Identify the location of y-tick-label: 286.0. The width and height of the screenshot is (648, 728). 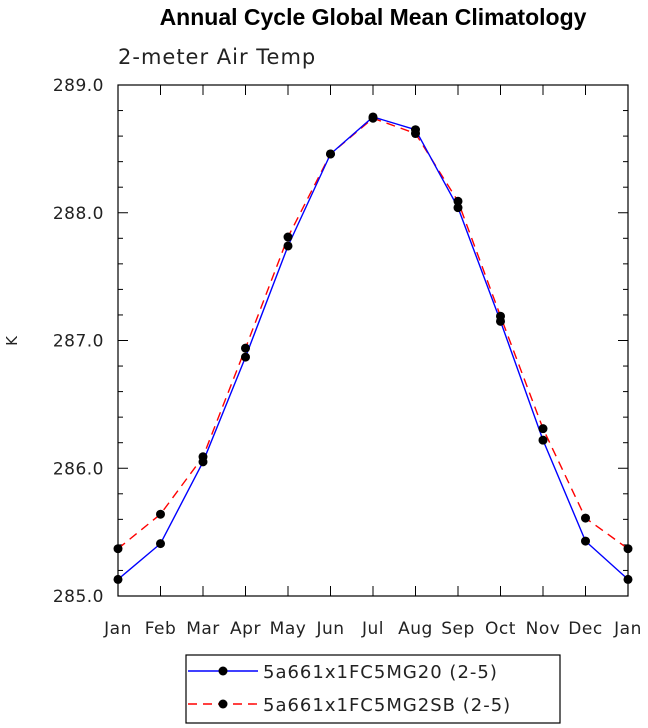
(78, 469).